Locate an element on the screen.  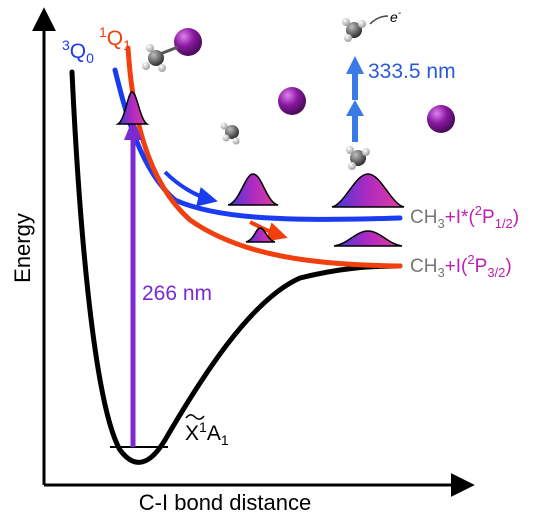
pump-wavelength-label: 266 nm is located at coordinates (177, 293).